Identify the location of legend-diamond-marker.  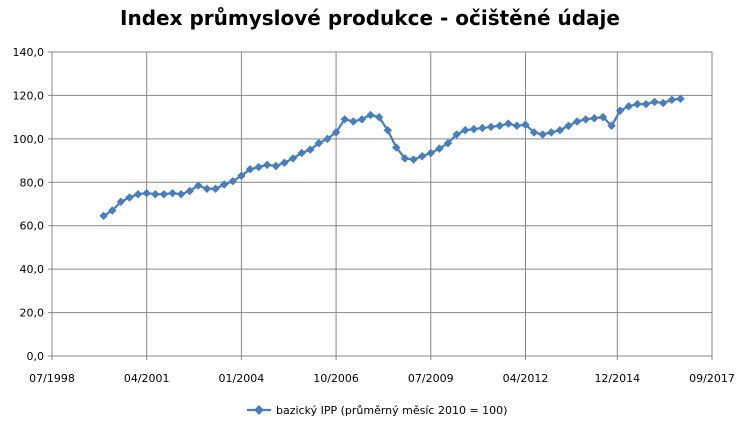
(259, 410).